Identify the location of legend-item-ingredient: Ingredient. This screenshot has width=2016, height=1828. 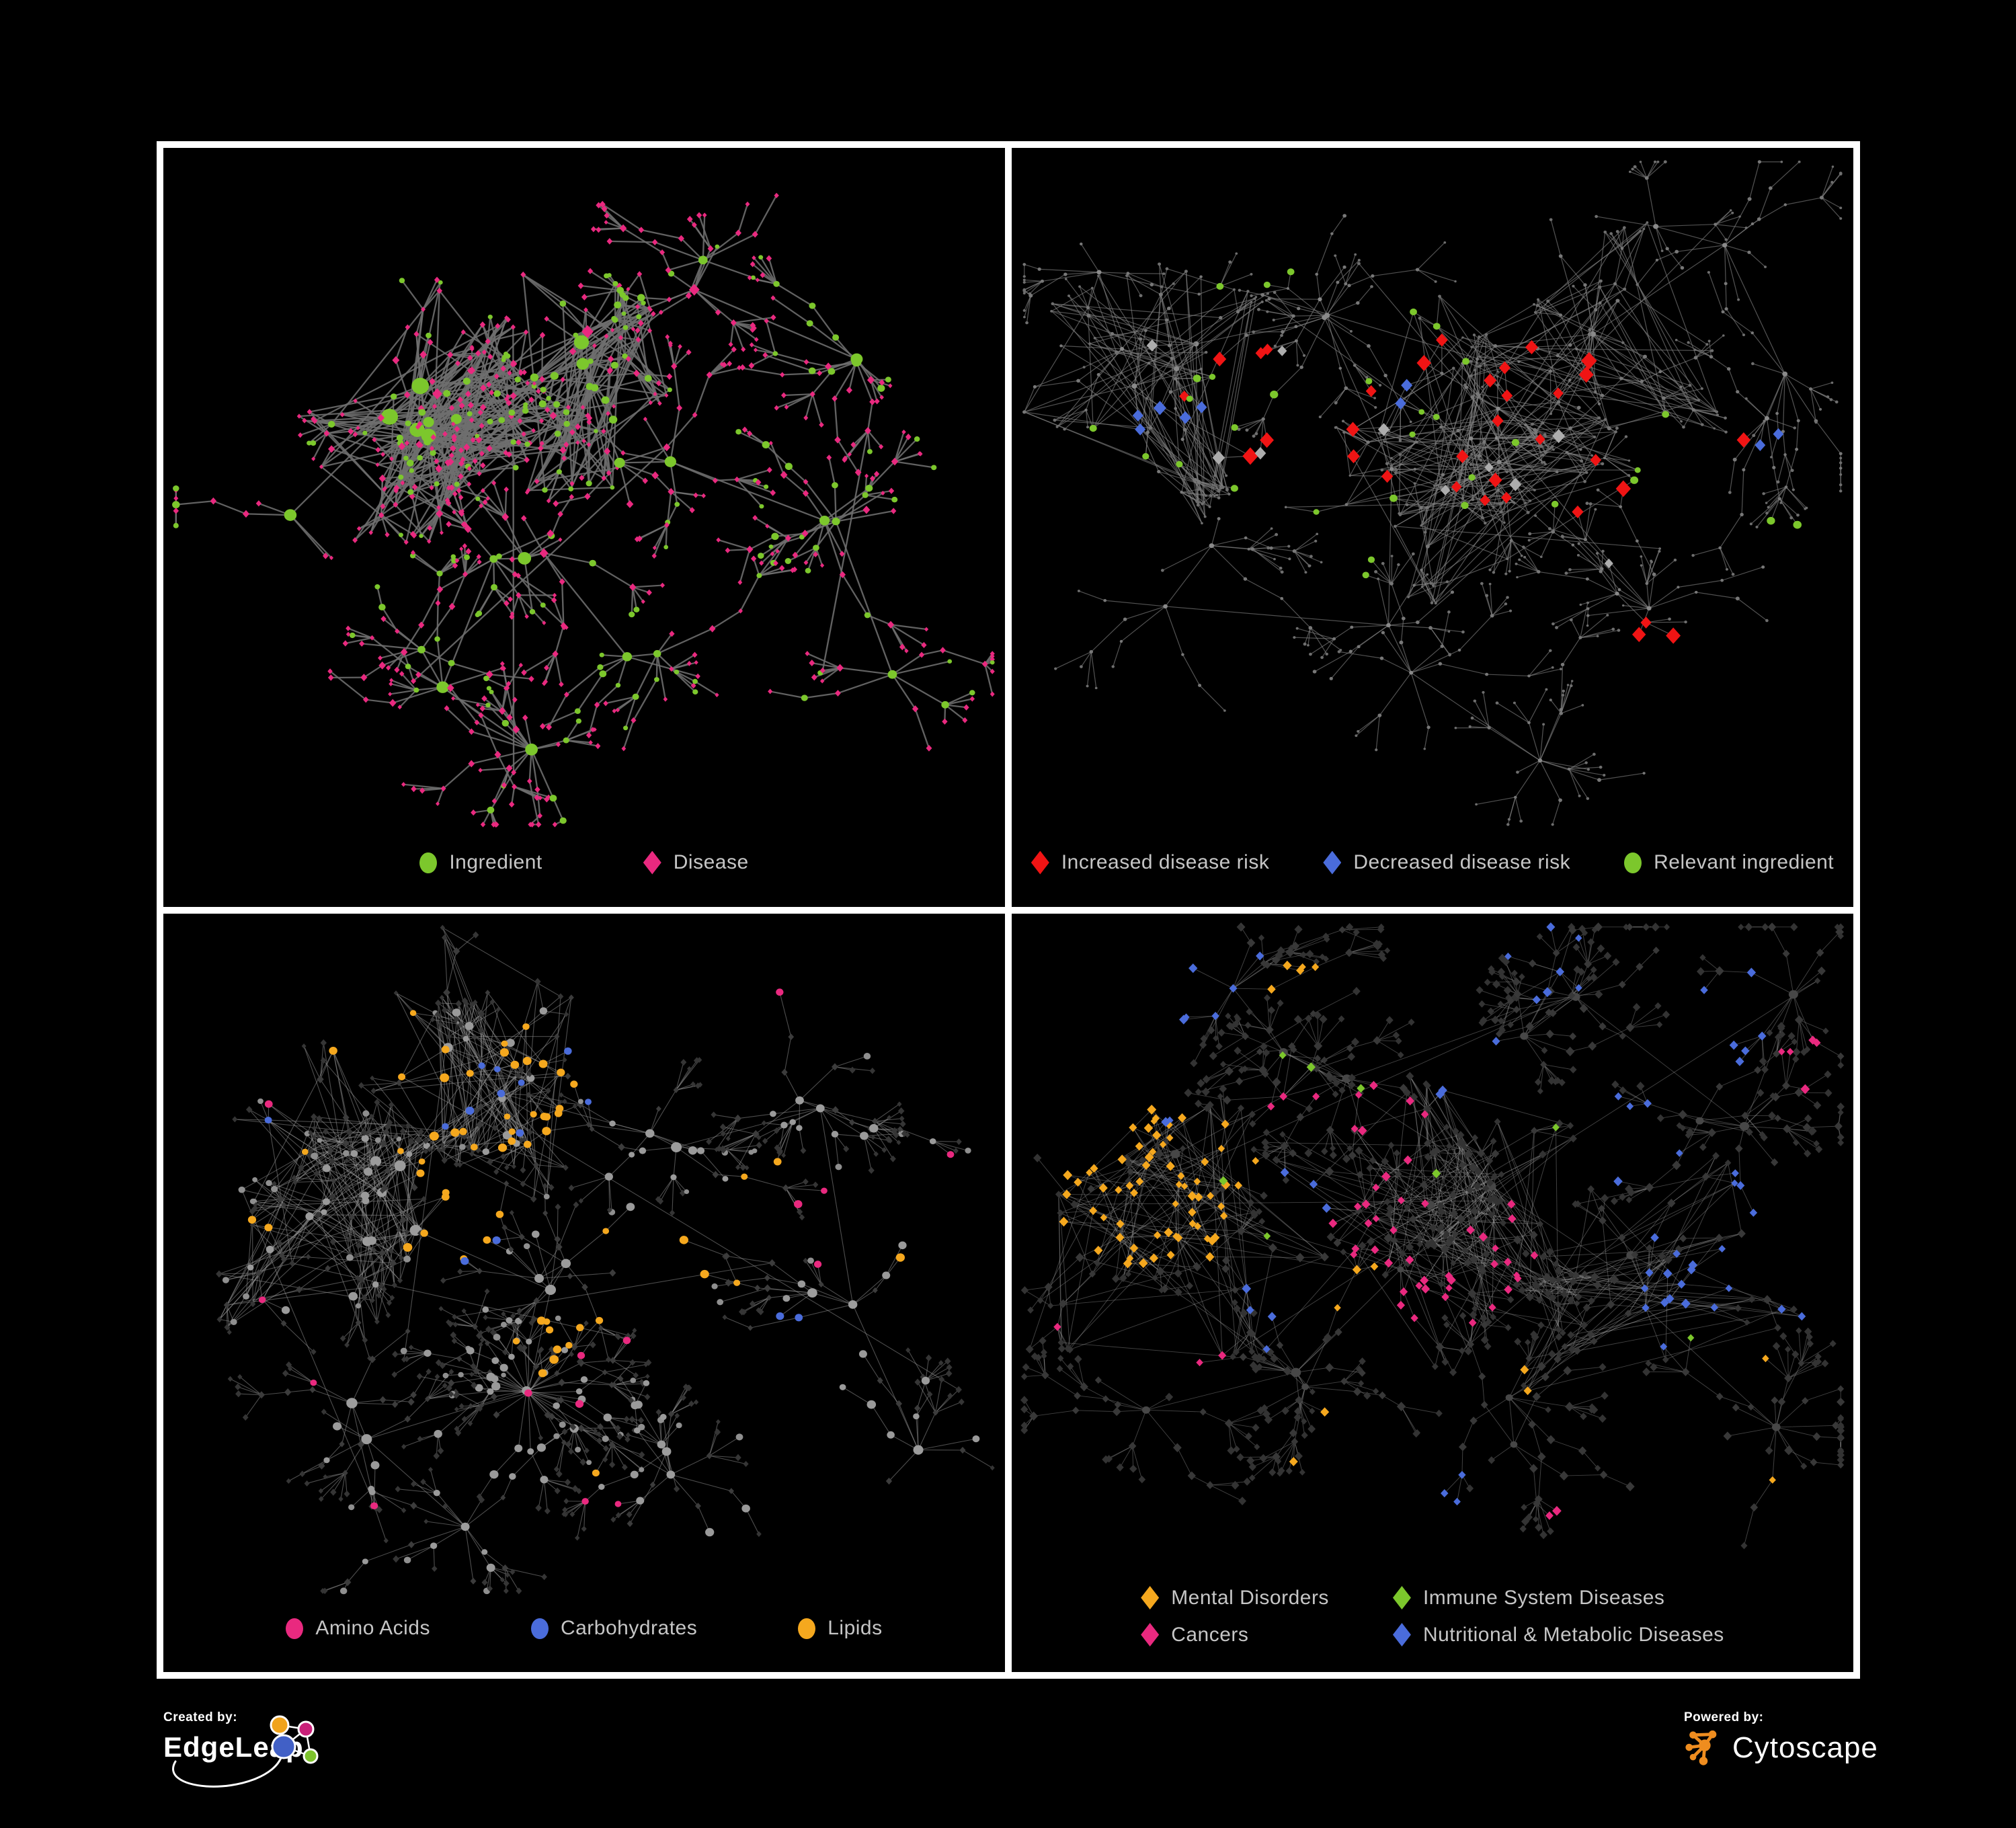
(480, 862).